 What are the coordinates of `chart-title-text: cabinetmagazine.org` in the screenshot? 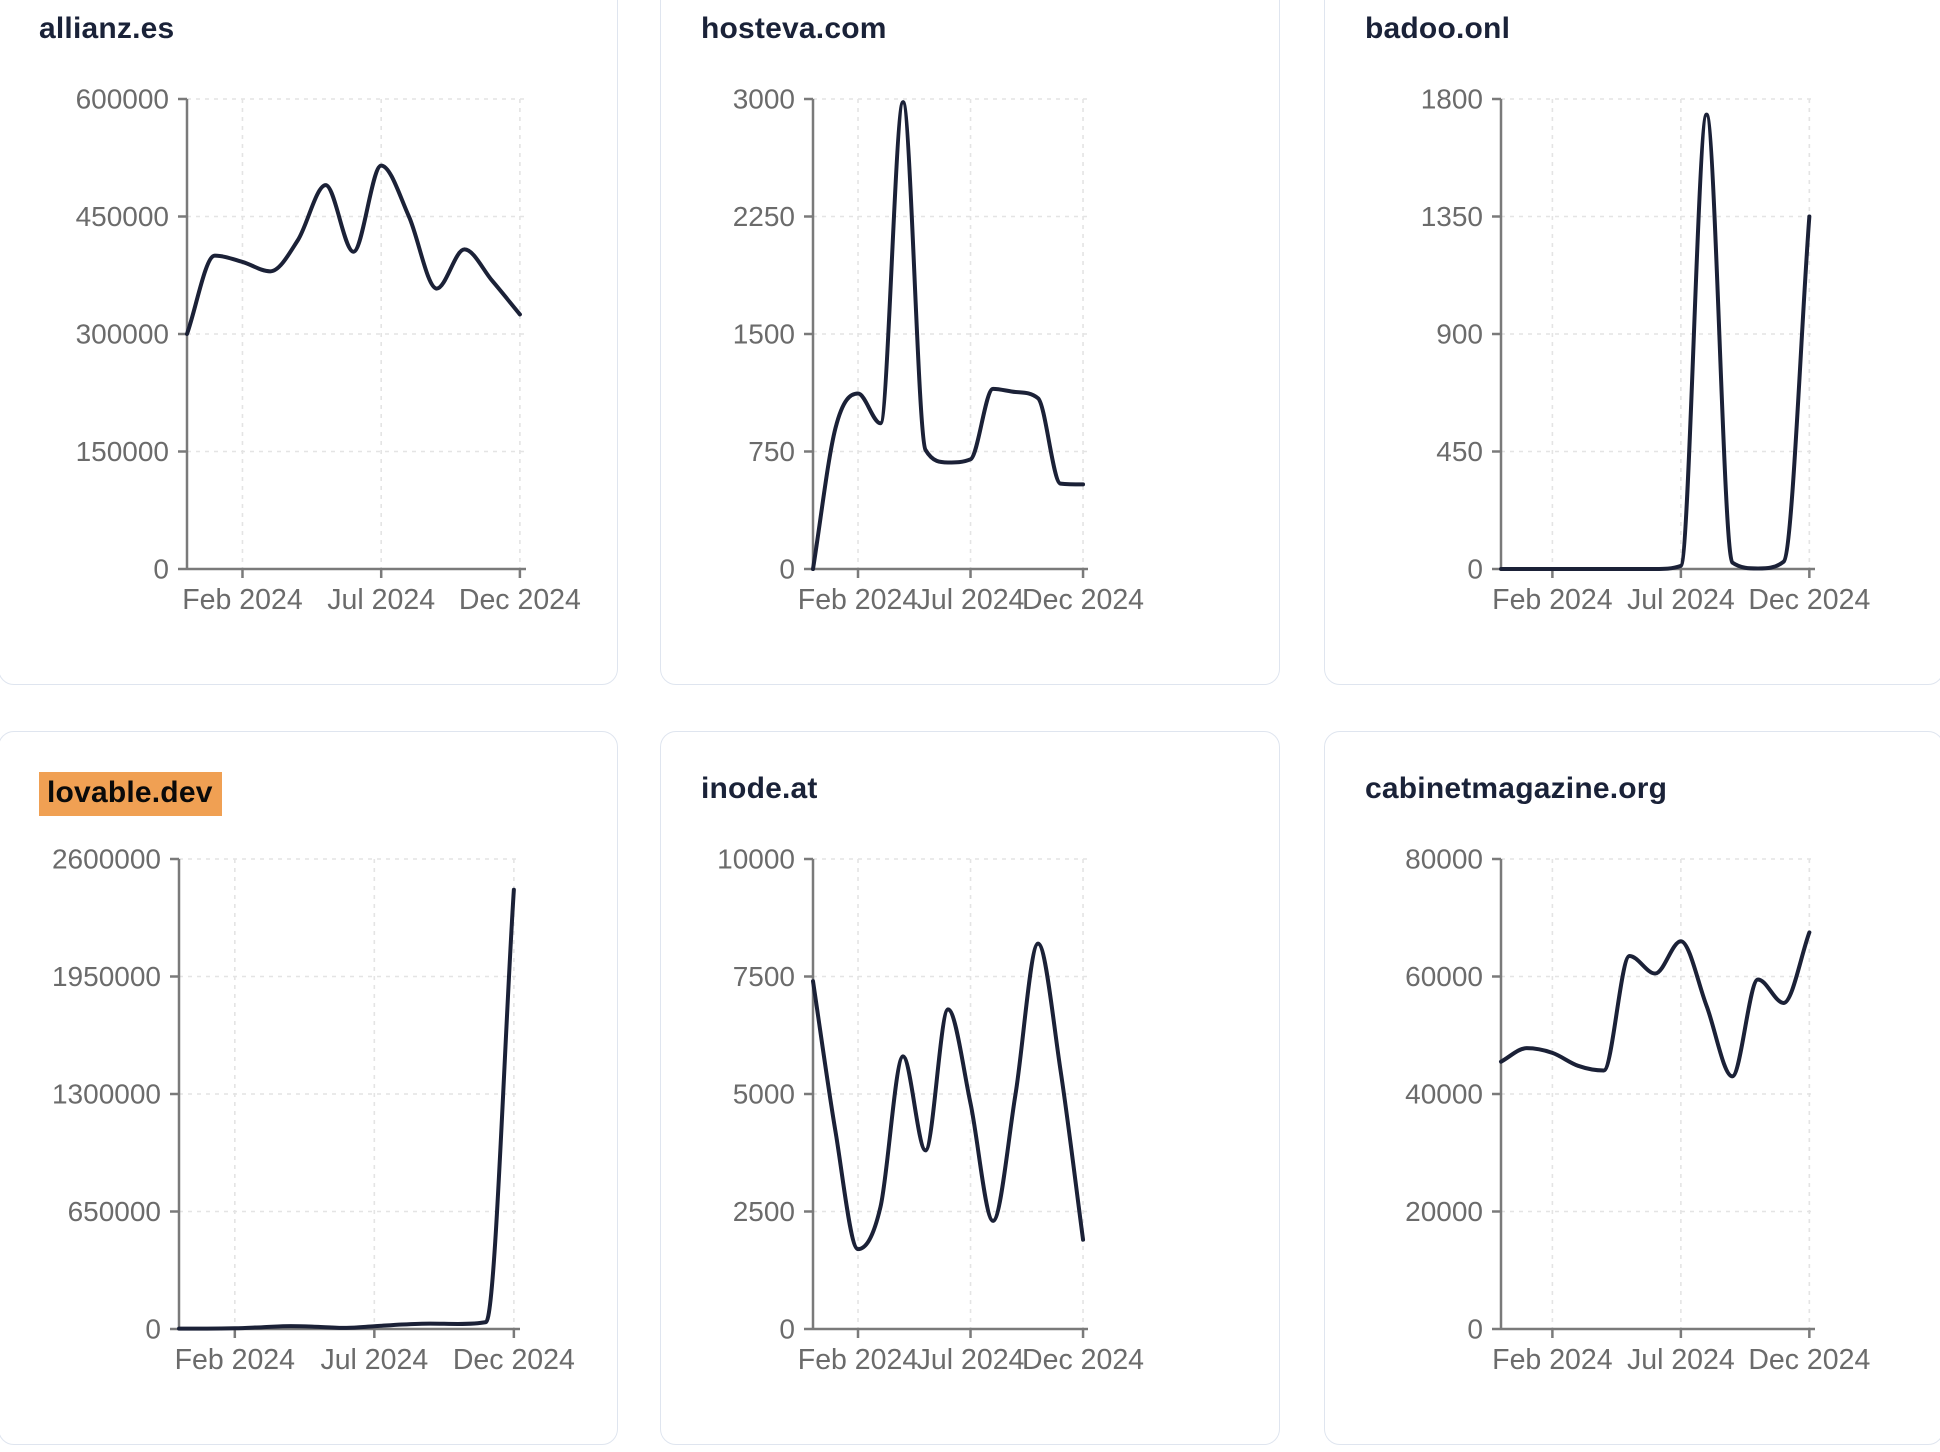 It's located at (1516, 788).